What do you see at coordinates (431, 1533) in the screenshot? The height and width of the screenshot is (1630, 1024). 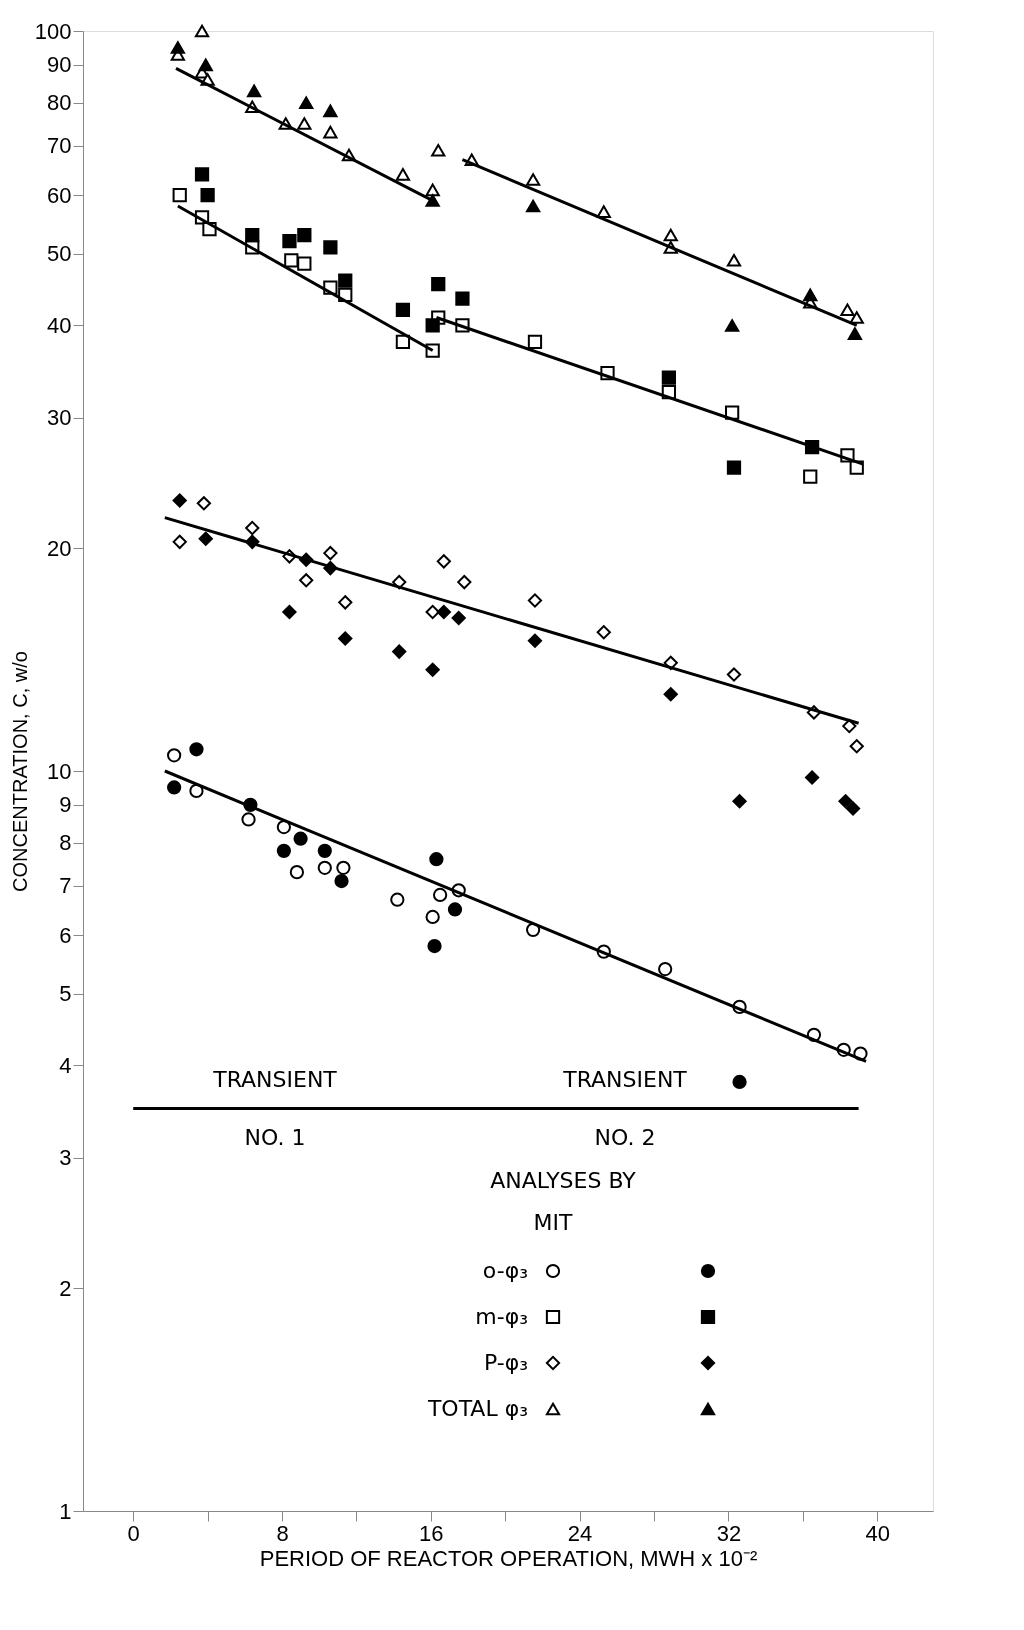 I see `x-tick-label: 16` at bounding box center [431, 1533].